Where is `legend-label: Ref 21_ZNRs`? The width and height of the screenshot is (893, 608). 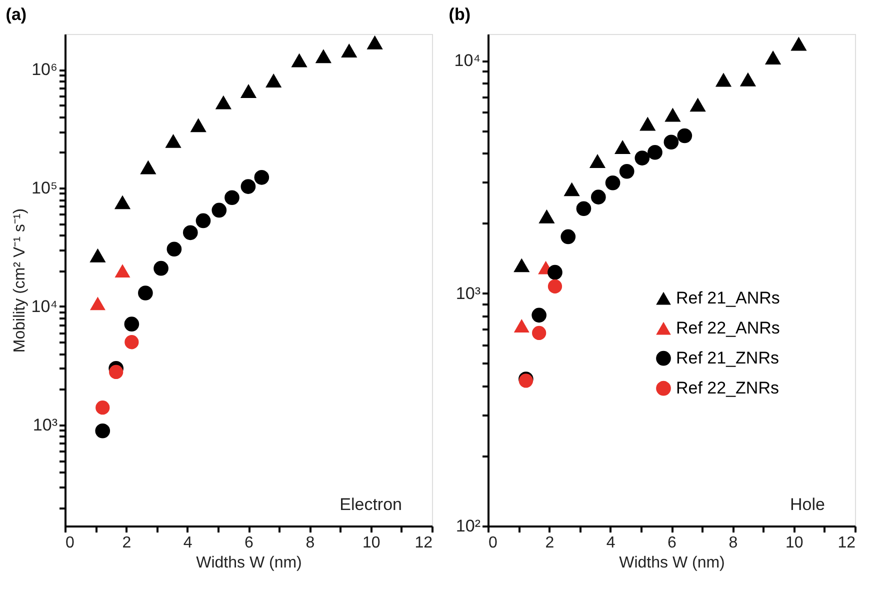 legend-label: Ref 21_ZNRs is located at coordinates (727, 358).